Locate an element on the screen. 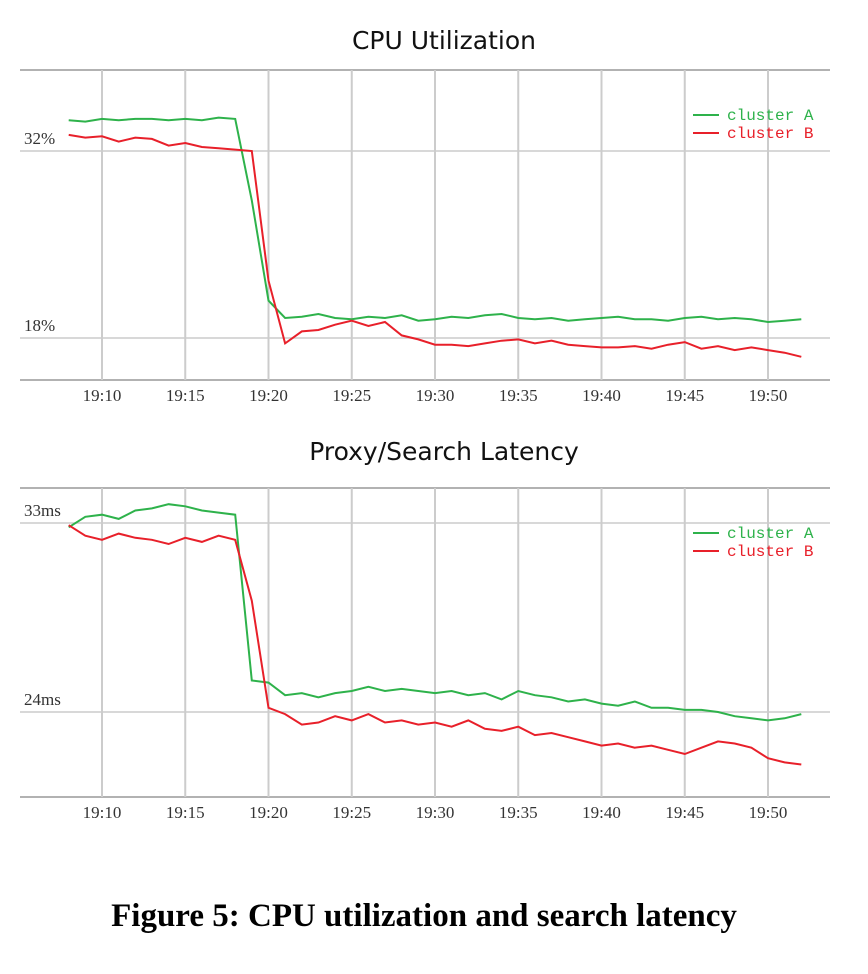 Image resolution: width=868 pixels, height=974 pixels. chart-title: Proxy/Search Latency is located at coordinates (444, 451).